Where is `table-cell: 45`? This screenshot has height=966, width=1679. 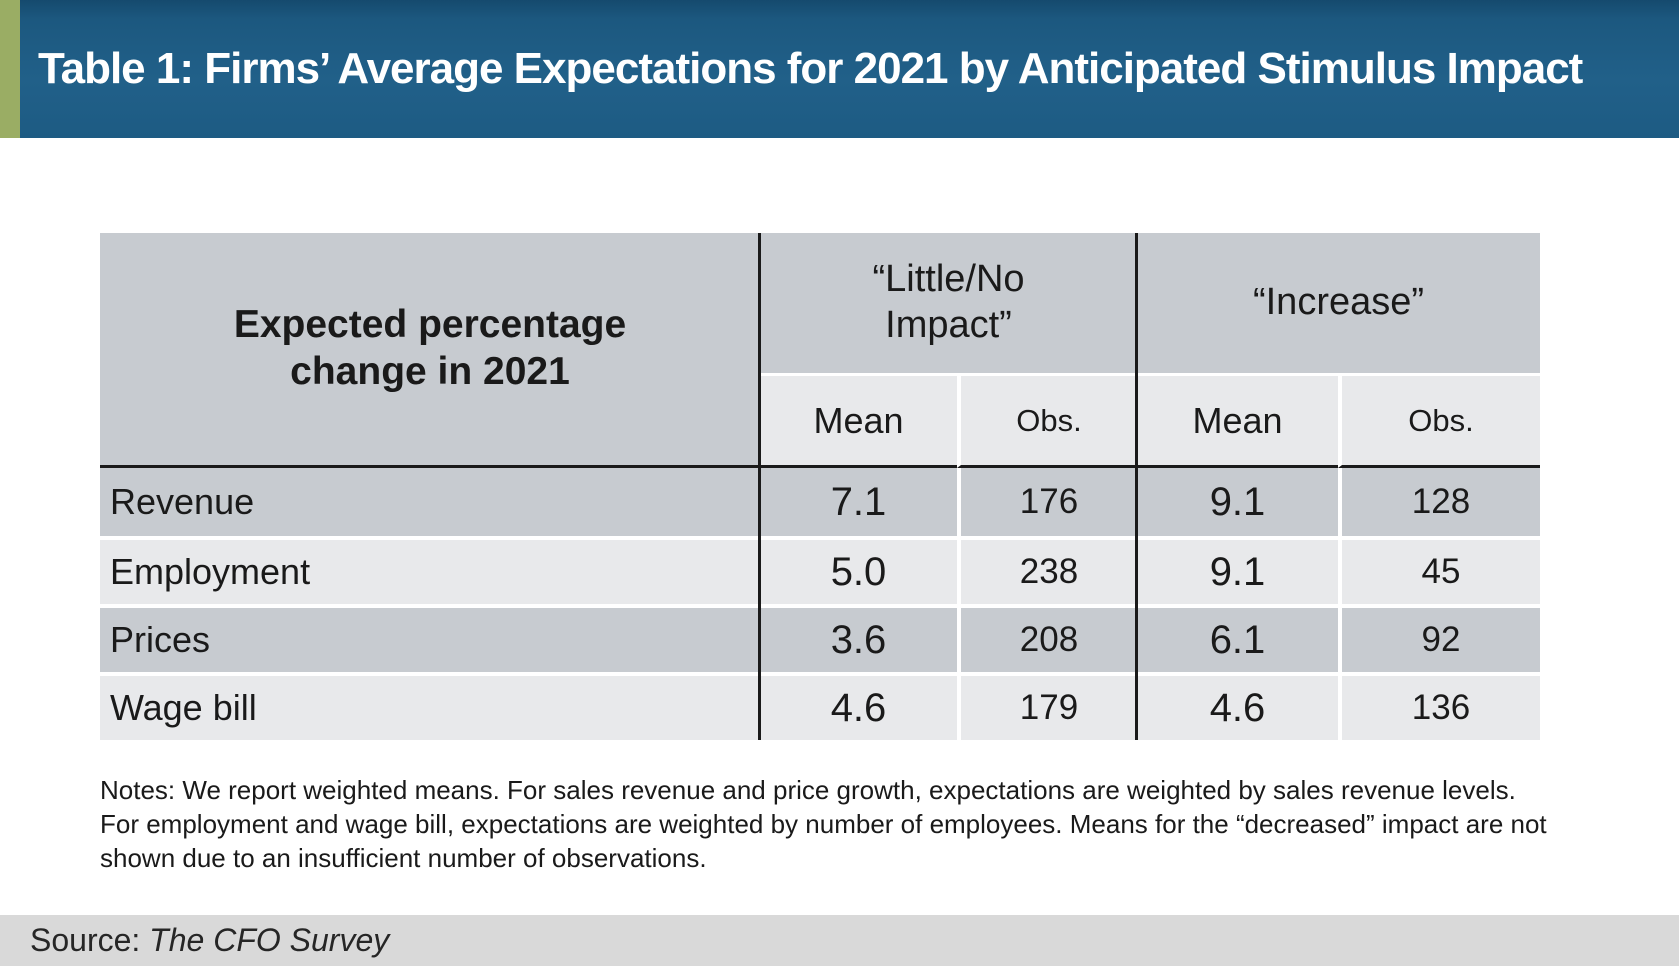 table-cell: 45 is located at coordinates (1439, 570).